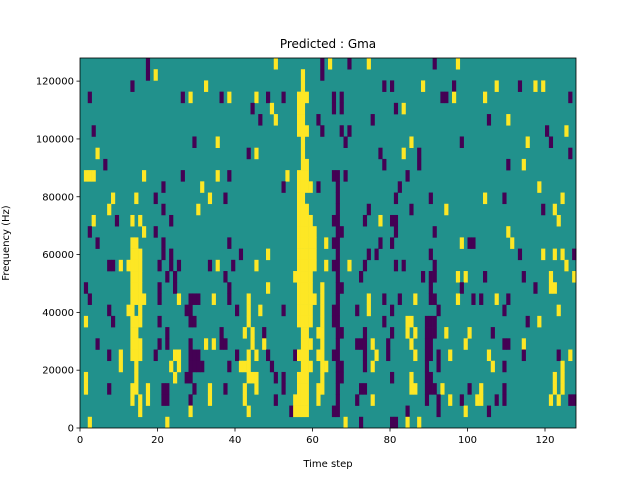 This screenshot has width=640, height=480. Describe the element at coordinates (58, 197) in the screenshot. I see `y-tick-label: 80000` at that location.